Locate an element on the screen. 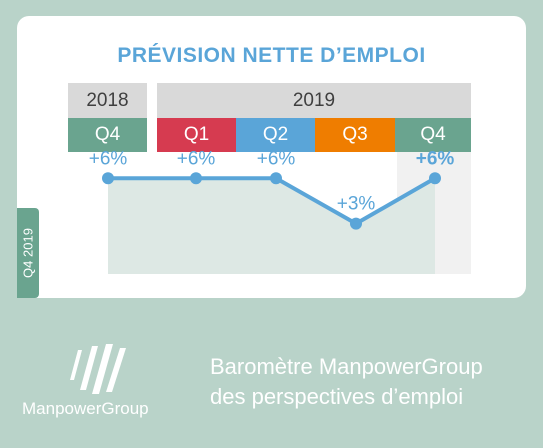  period-label: Q4 2019 is located at coordinates (28, 253).